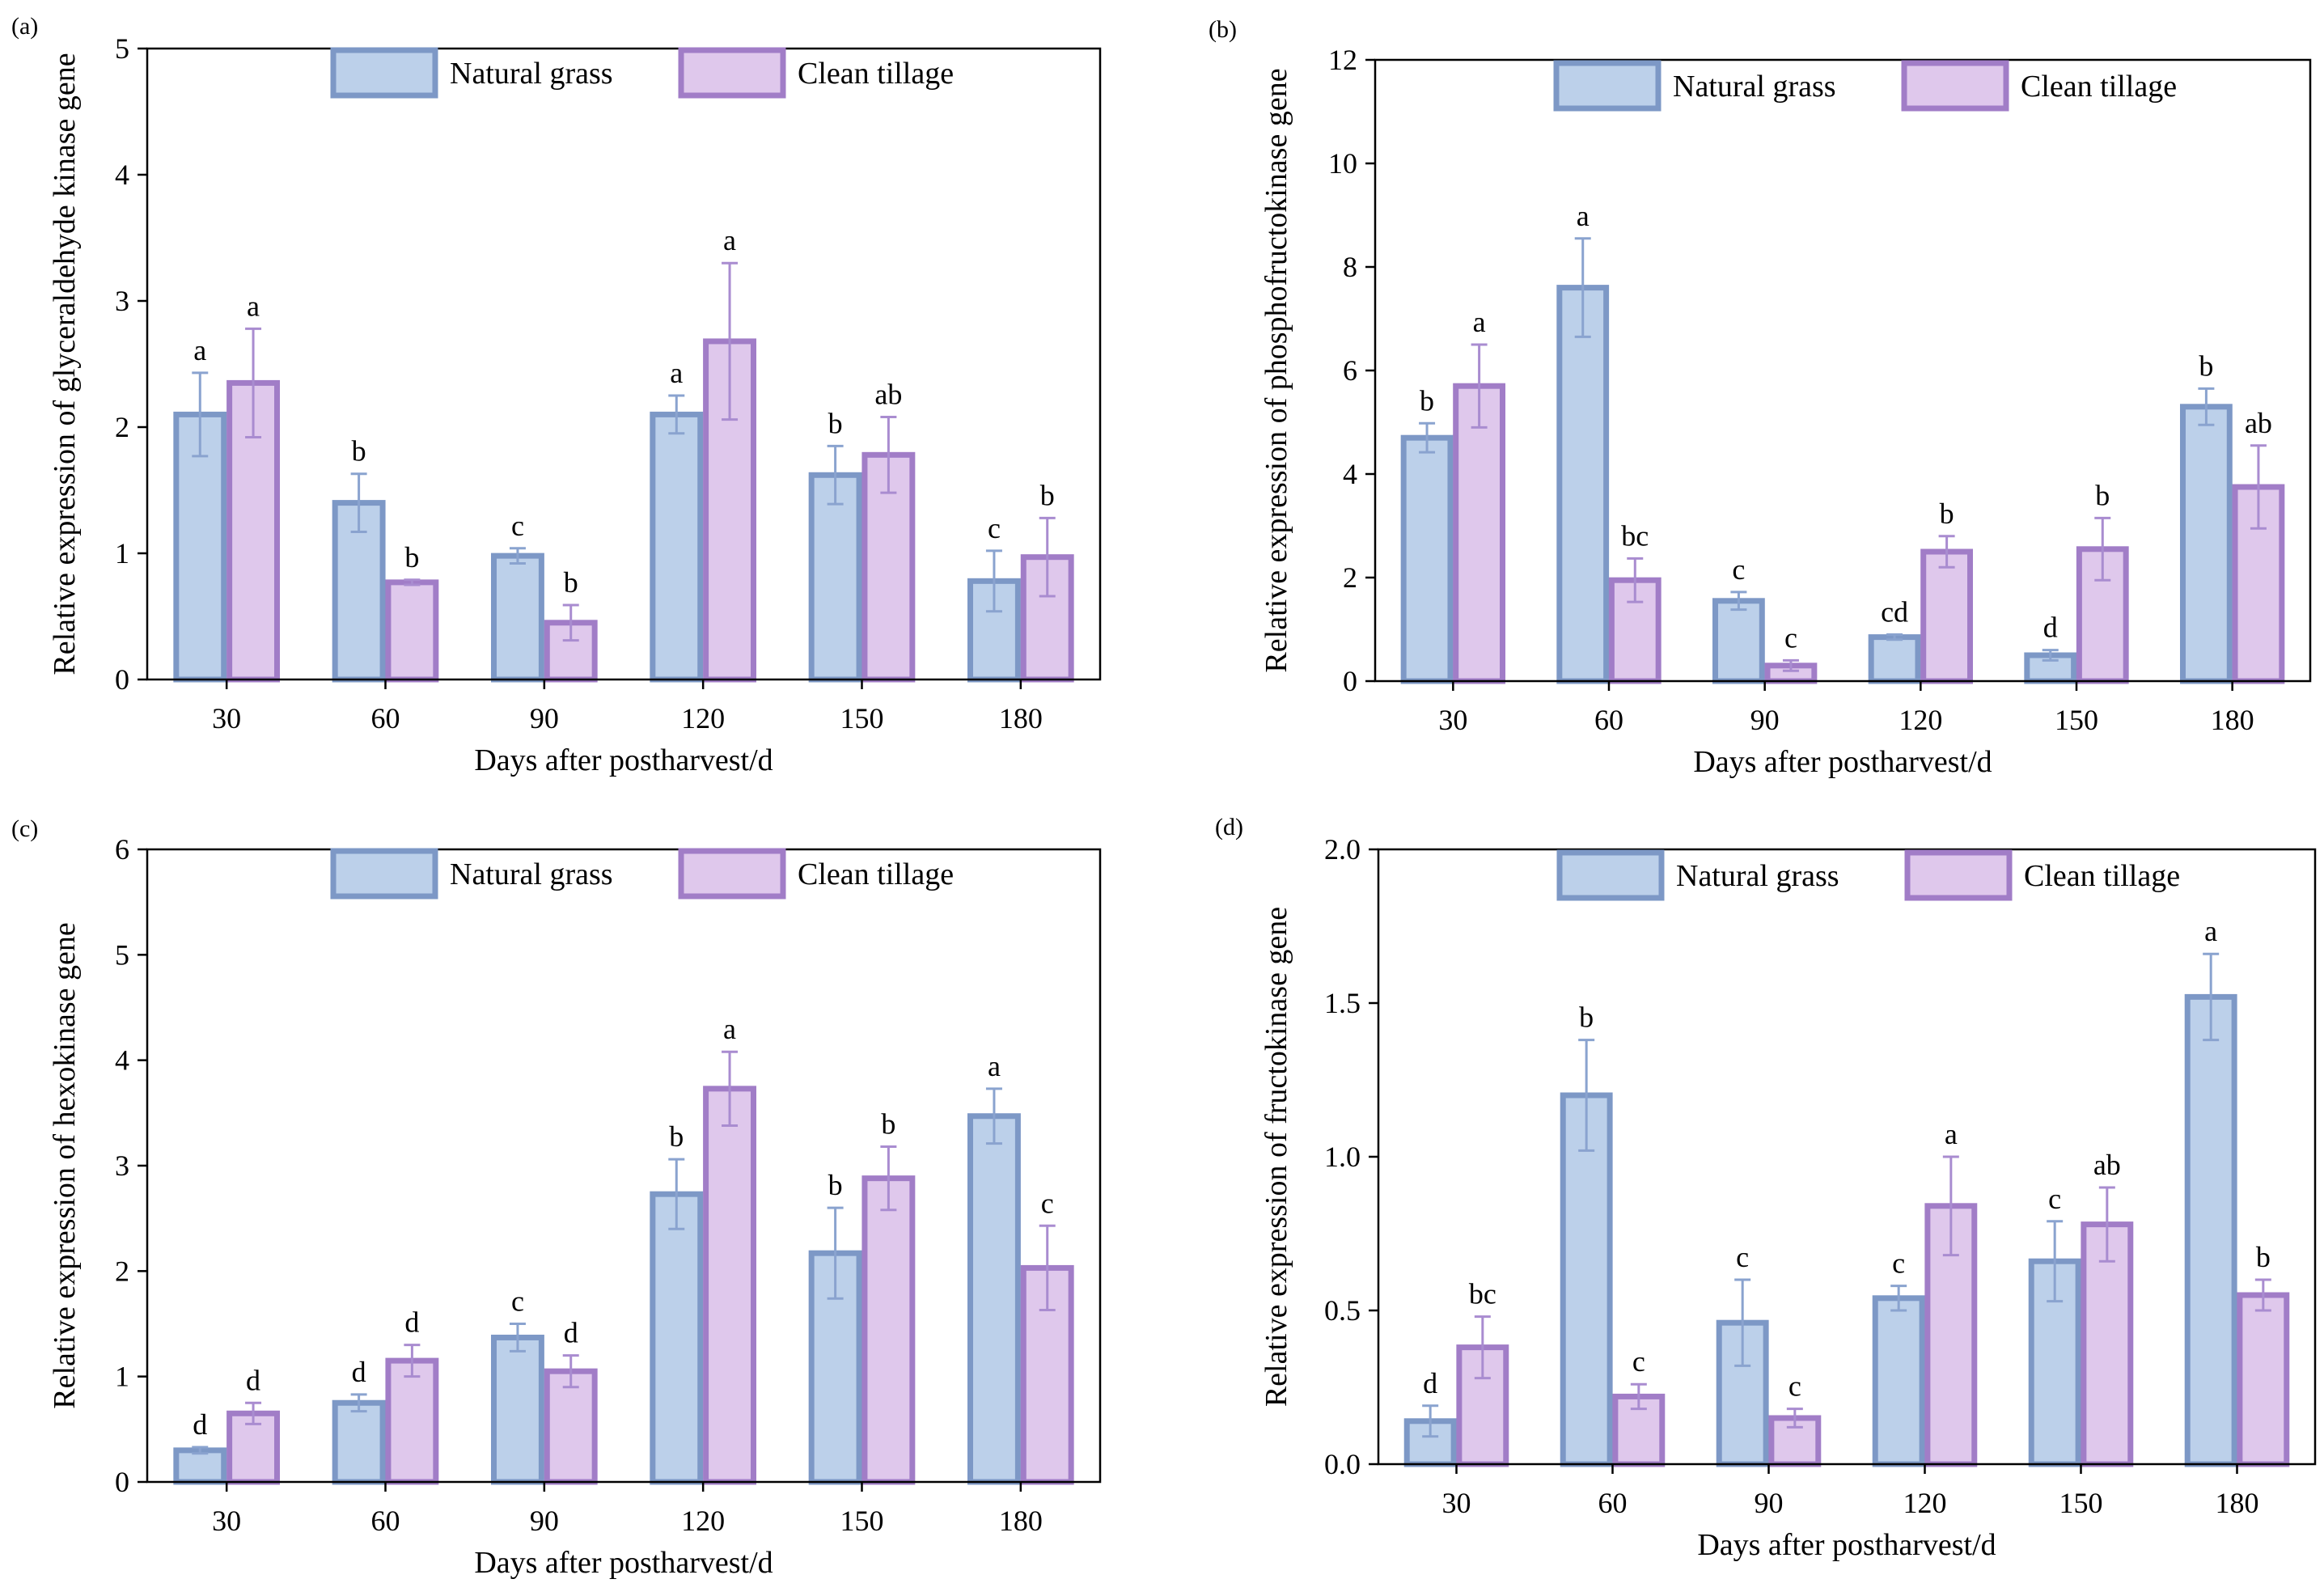 The height and width of the screenshot is (1596, 2324). I want to click on significance-letter-natural-grass-90: c, so click(1742, 1257).